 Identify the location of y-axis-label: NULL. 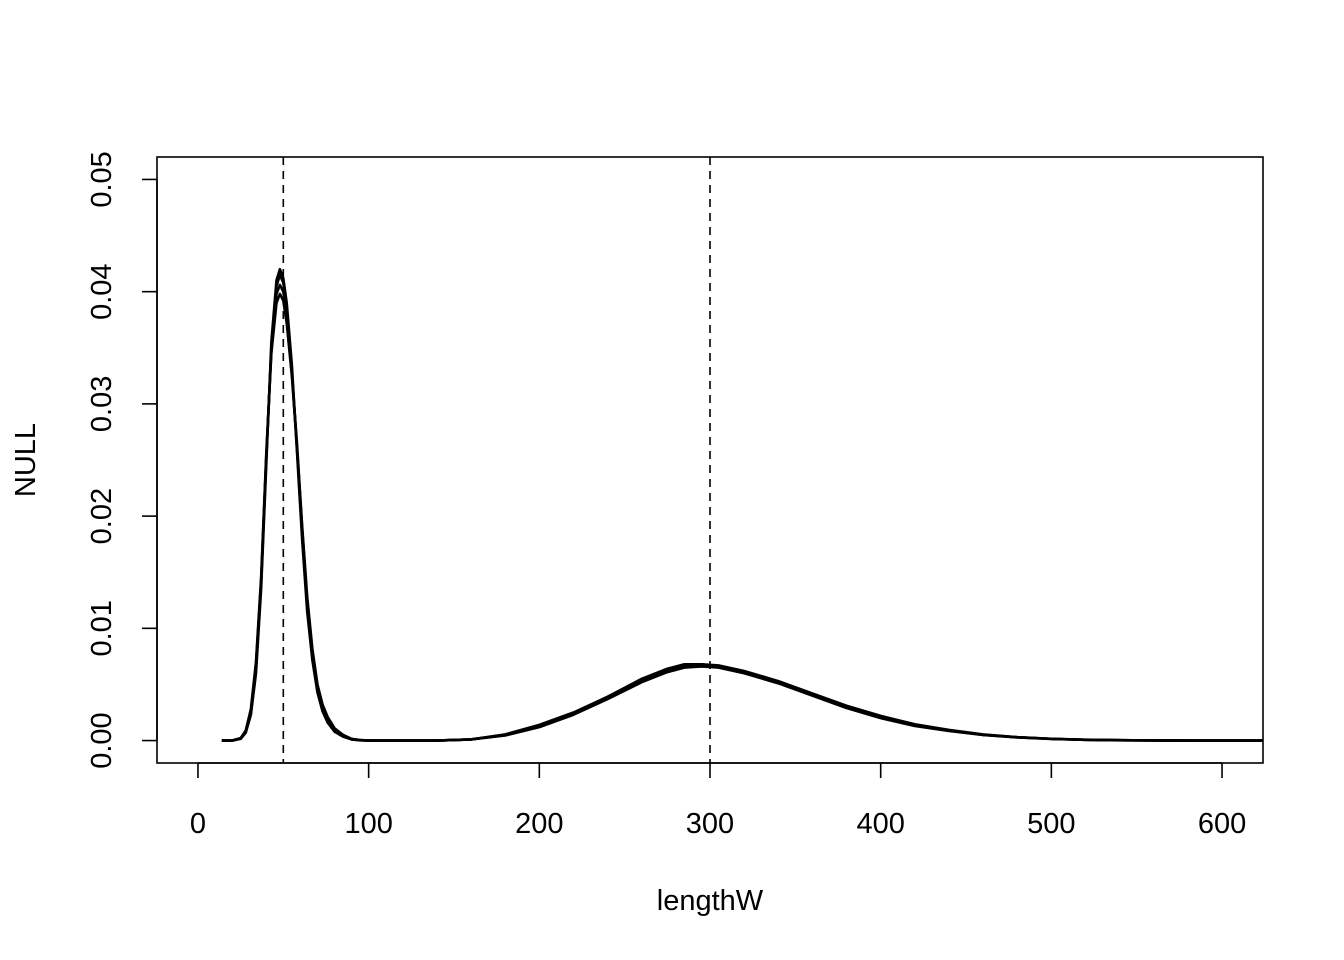
(26, 460).